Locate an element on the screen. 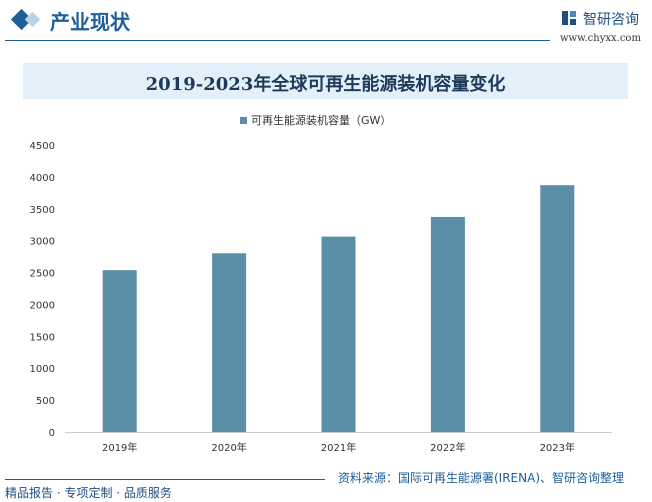 This screenshot has height=502, width=652. chart-title-box: 2019-2023年全球可再生能源装机容量变化 is located at coordinates (325, 81).